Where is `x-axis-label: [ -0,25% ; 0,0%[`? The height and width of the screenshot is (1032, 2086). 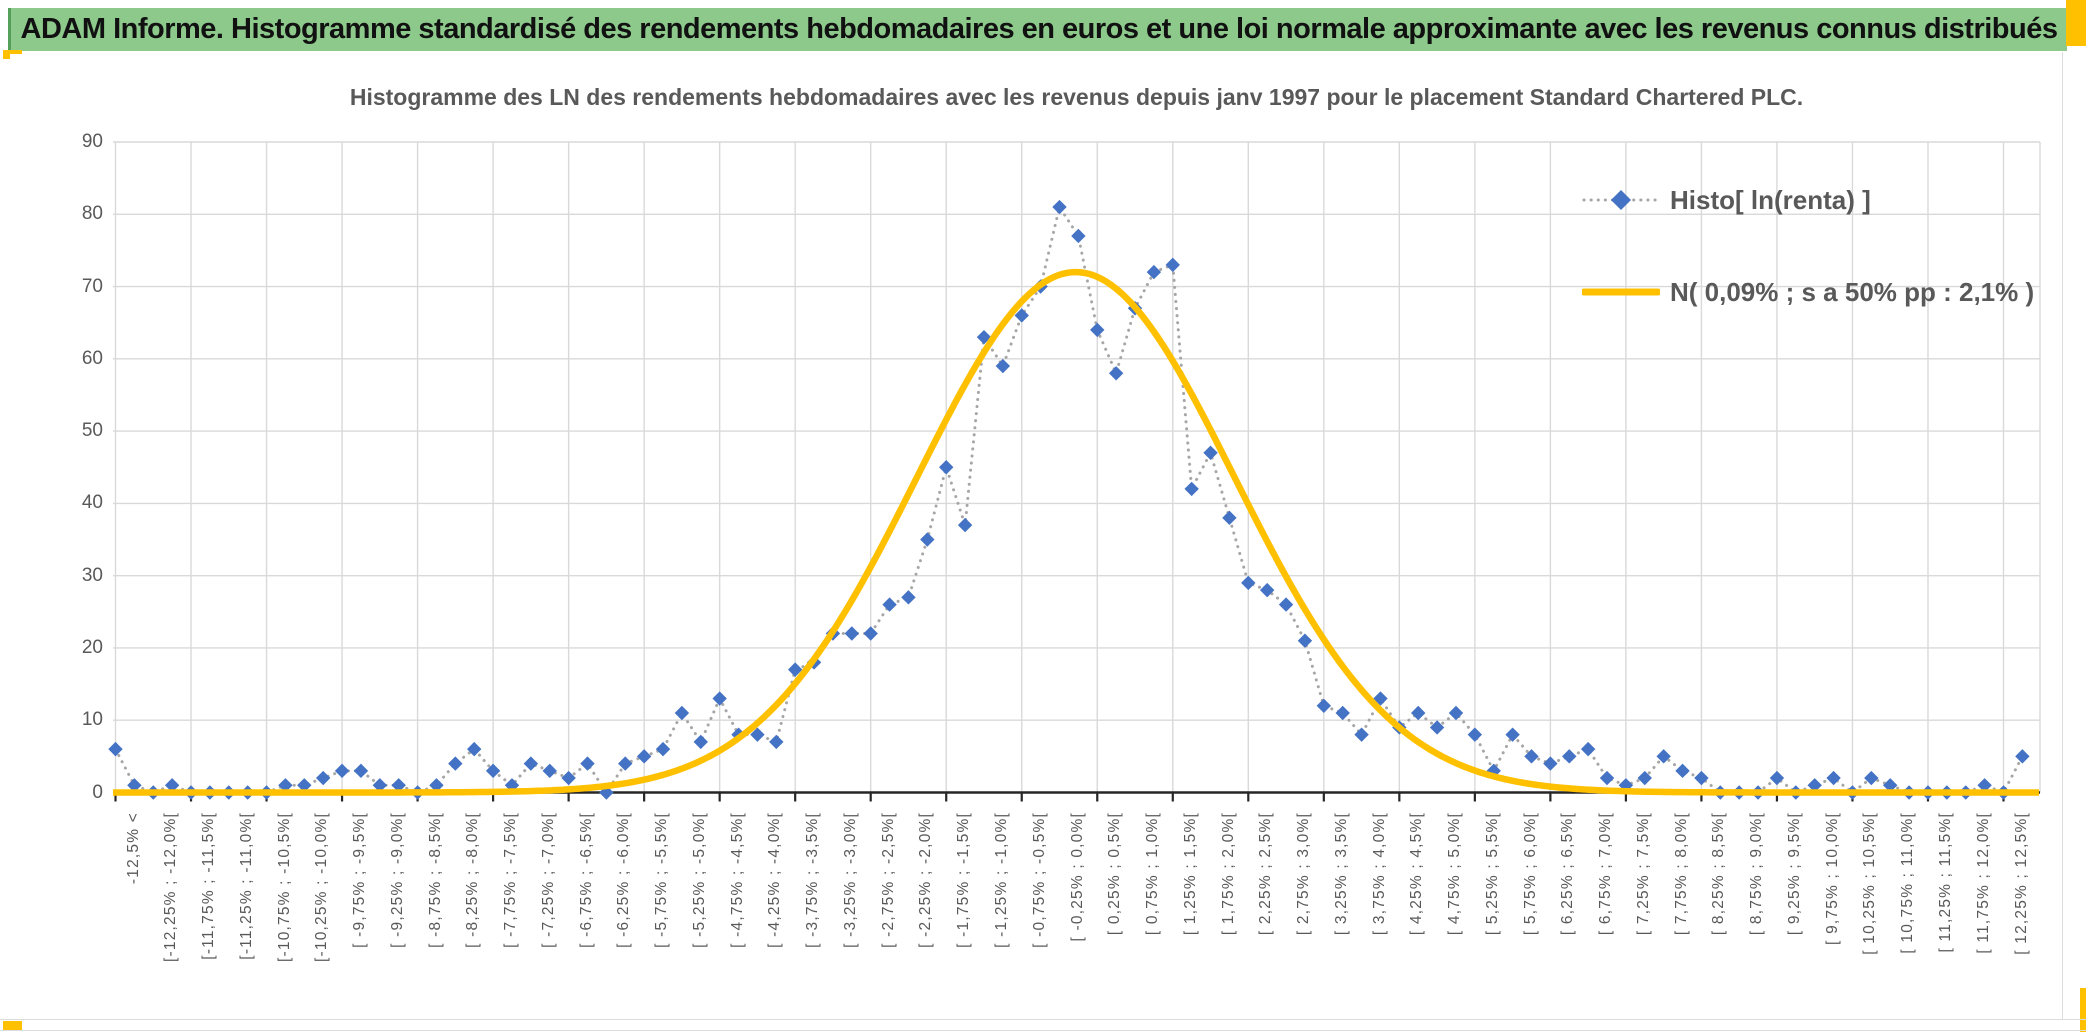
x-axis-label: [ -0,25% ; 0,0%[ is located at coordinates (1077, 877).